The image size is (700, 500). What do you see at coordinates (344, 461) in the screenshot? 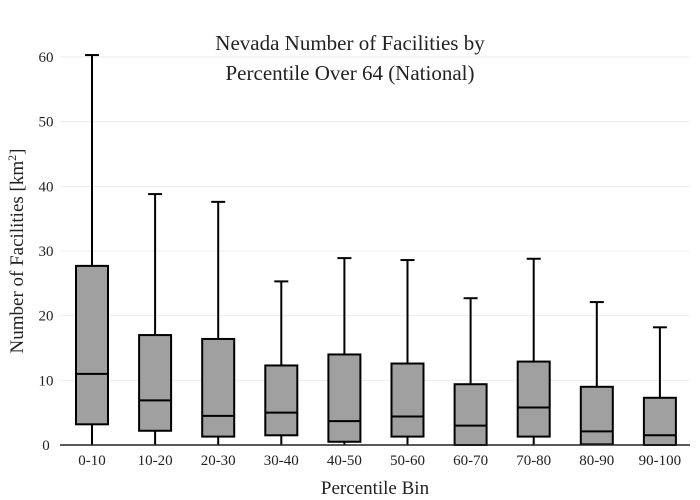
I see `x-tick-label: 40-50` at bounding box center [344, 461].